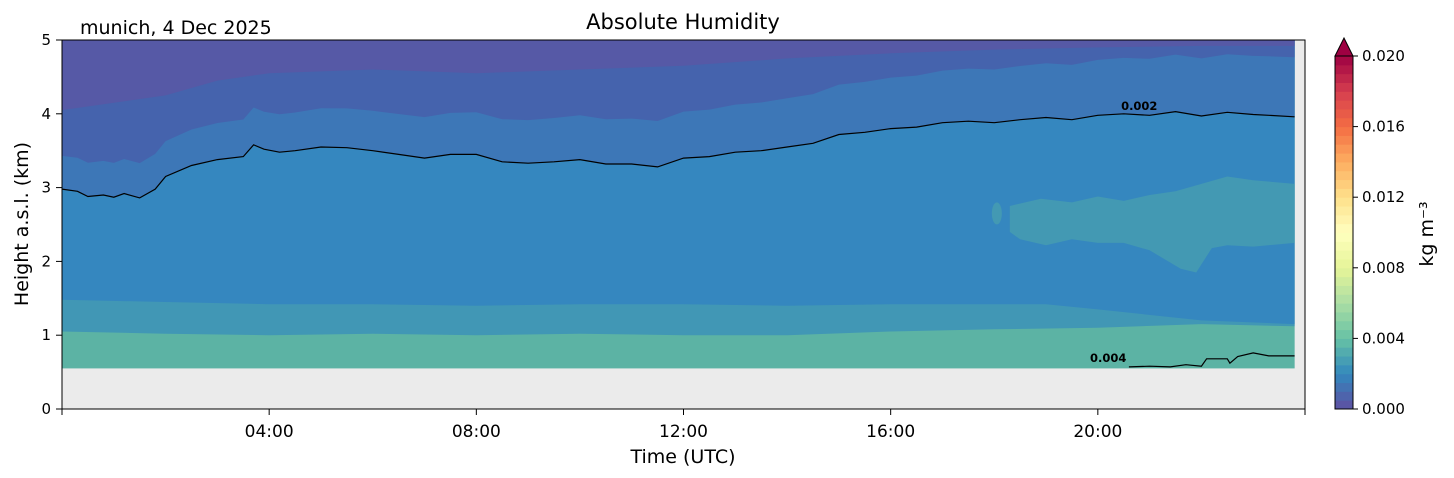  I want to click on y-axis-label: Height a.s.l. (km), so click(22, 224).